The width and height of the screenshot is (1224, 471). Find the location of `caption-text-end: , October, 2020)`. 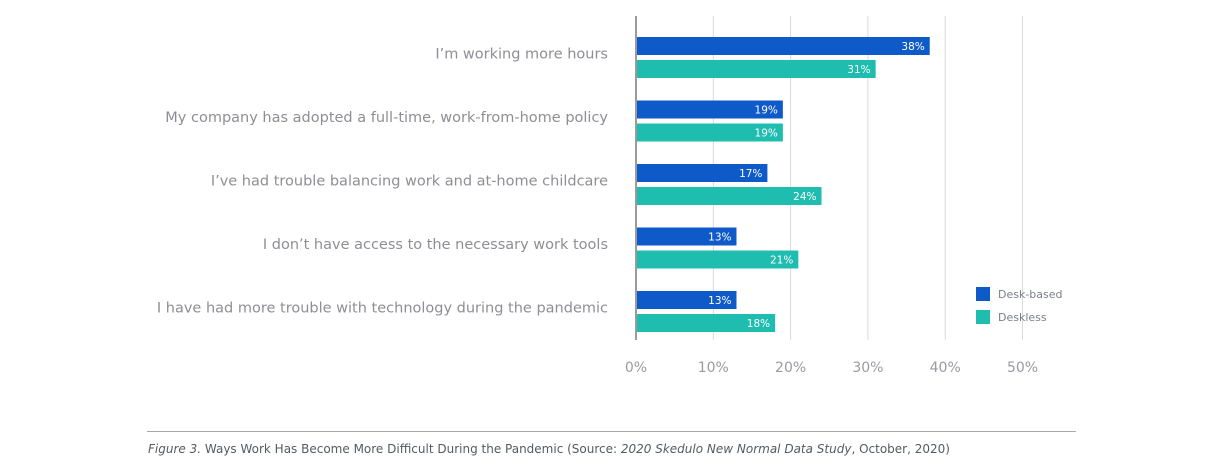

caption-text-end: , October, 2020) is located at coordinates (900, 449).